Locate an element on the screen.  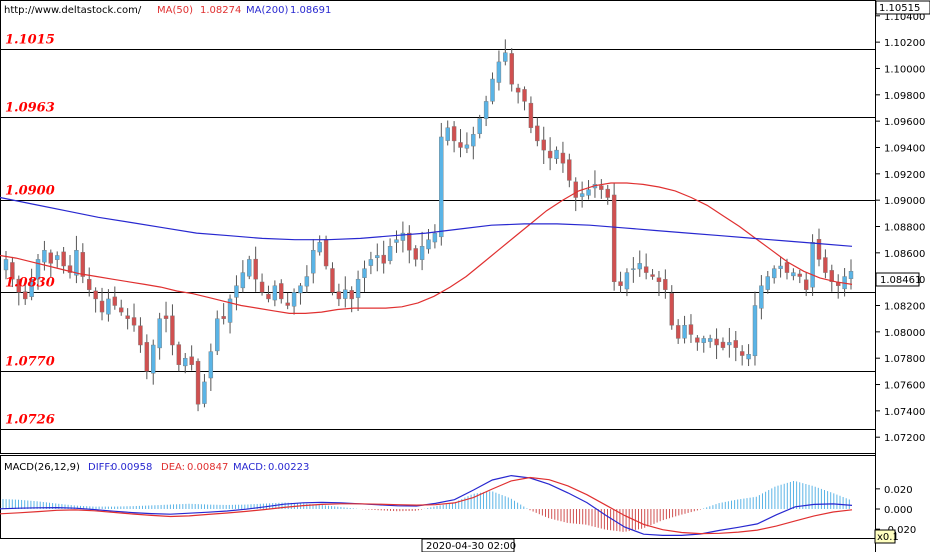
zoom-label: x0.1 is located at coordinates (888, 537).